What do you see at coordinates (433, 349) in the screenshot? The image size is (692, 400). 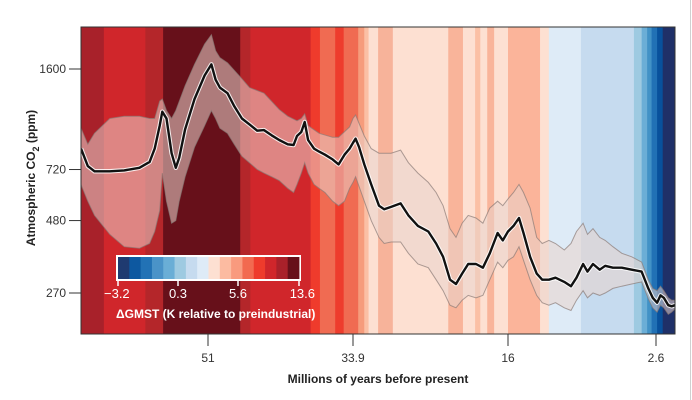 I see `x-axis: 51 33.9 16 2.6` at bounding box center [433, 349].